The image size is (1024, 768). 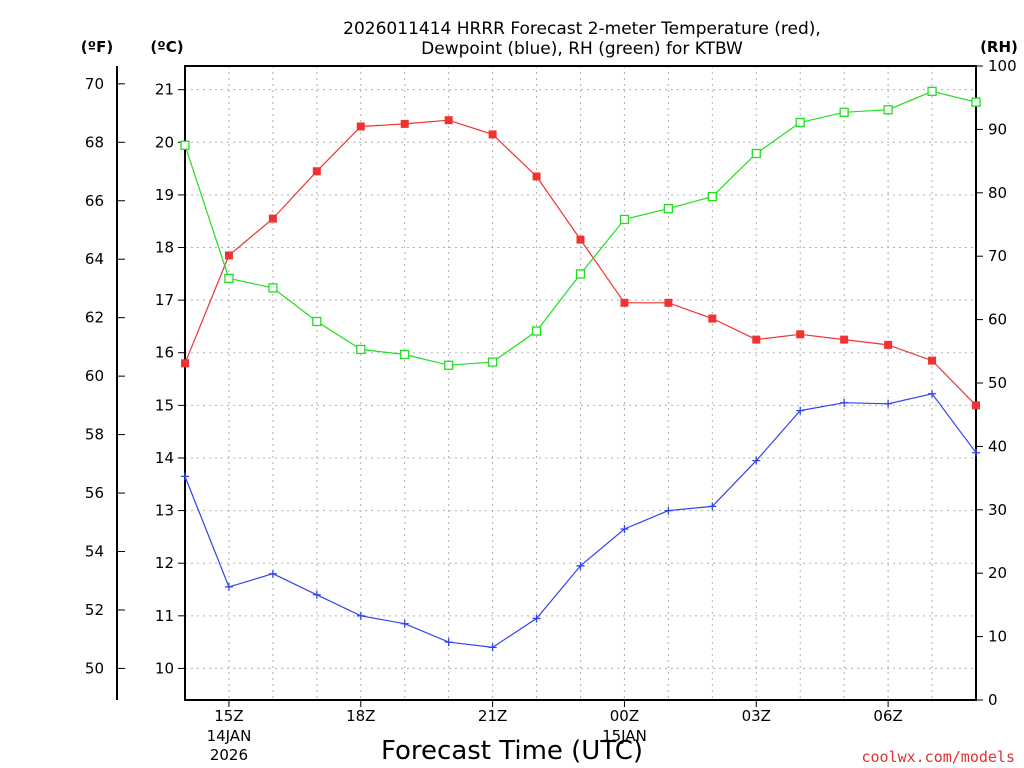 What do you see at coordinates (94, 435) in the screenshot?
I see `fahrenheit-tick-label: 58` at bounding box center [94, 435].